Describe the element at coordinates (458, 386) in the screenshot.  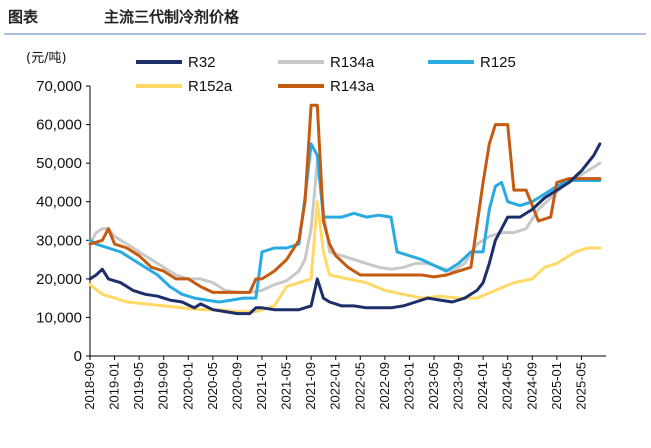
I see `x-tick-label: 2023-09` at that location.